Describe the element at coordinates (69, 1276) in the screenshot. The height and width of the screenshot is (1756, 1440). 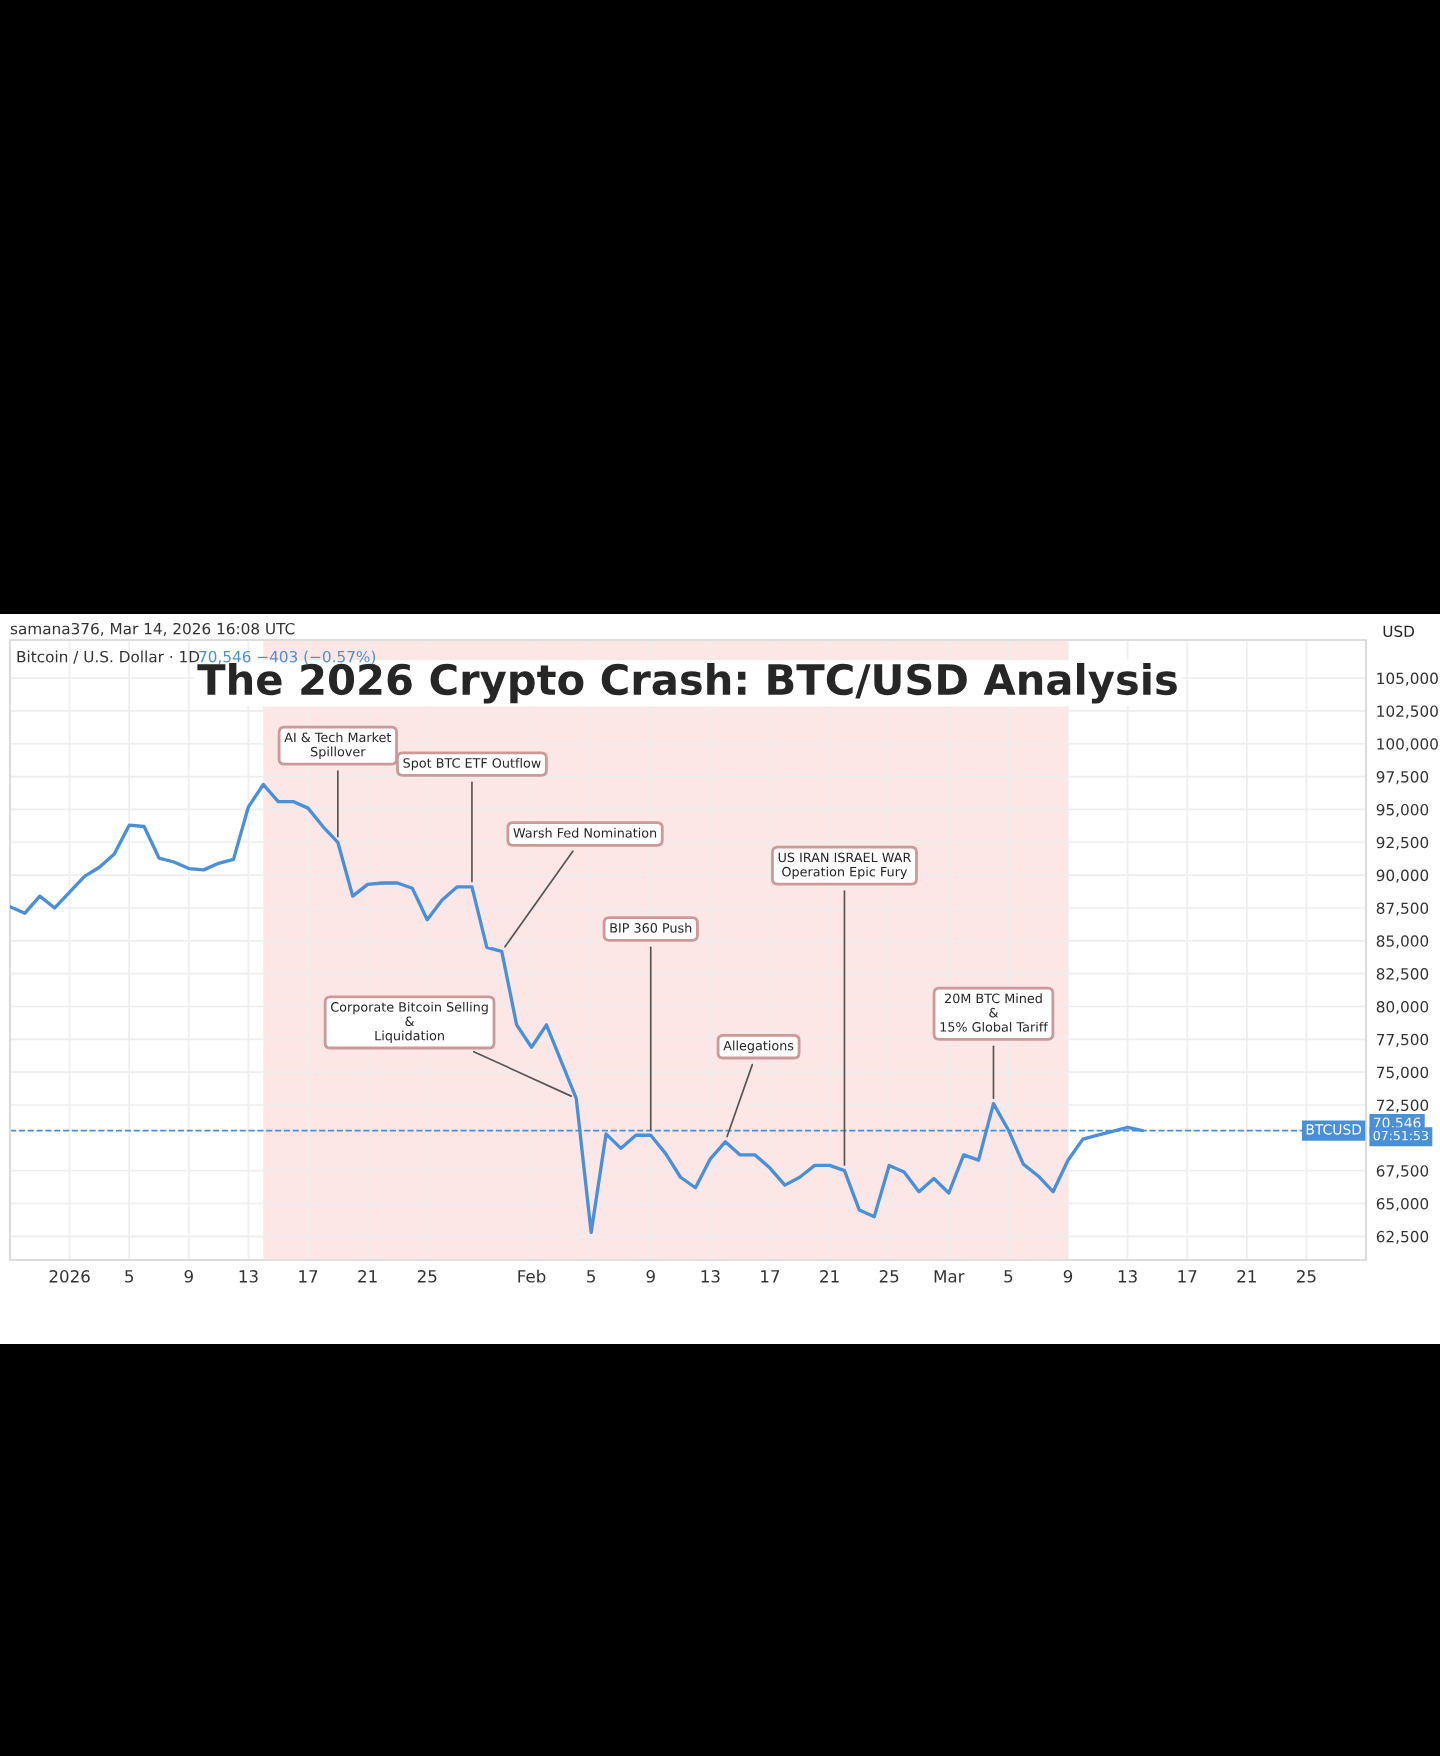
I see `x-tick-label: 2026` at that location.